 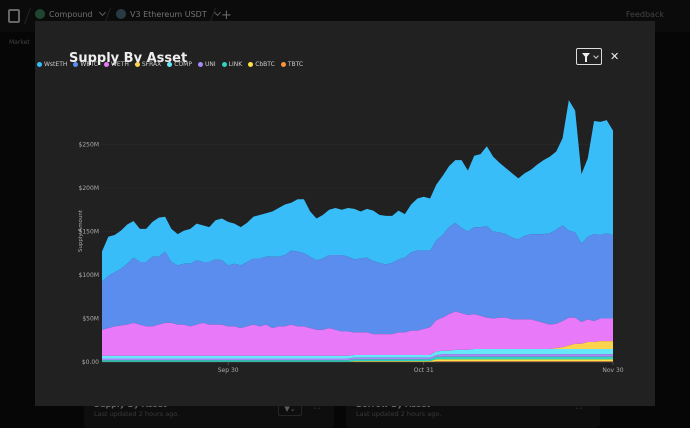 I want to click on legend-item-tbtc: TBTC, so click(x=292, y=64).